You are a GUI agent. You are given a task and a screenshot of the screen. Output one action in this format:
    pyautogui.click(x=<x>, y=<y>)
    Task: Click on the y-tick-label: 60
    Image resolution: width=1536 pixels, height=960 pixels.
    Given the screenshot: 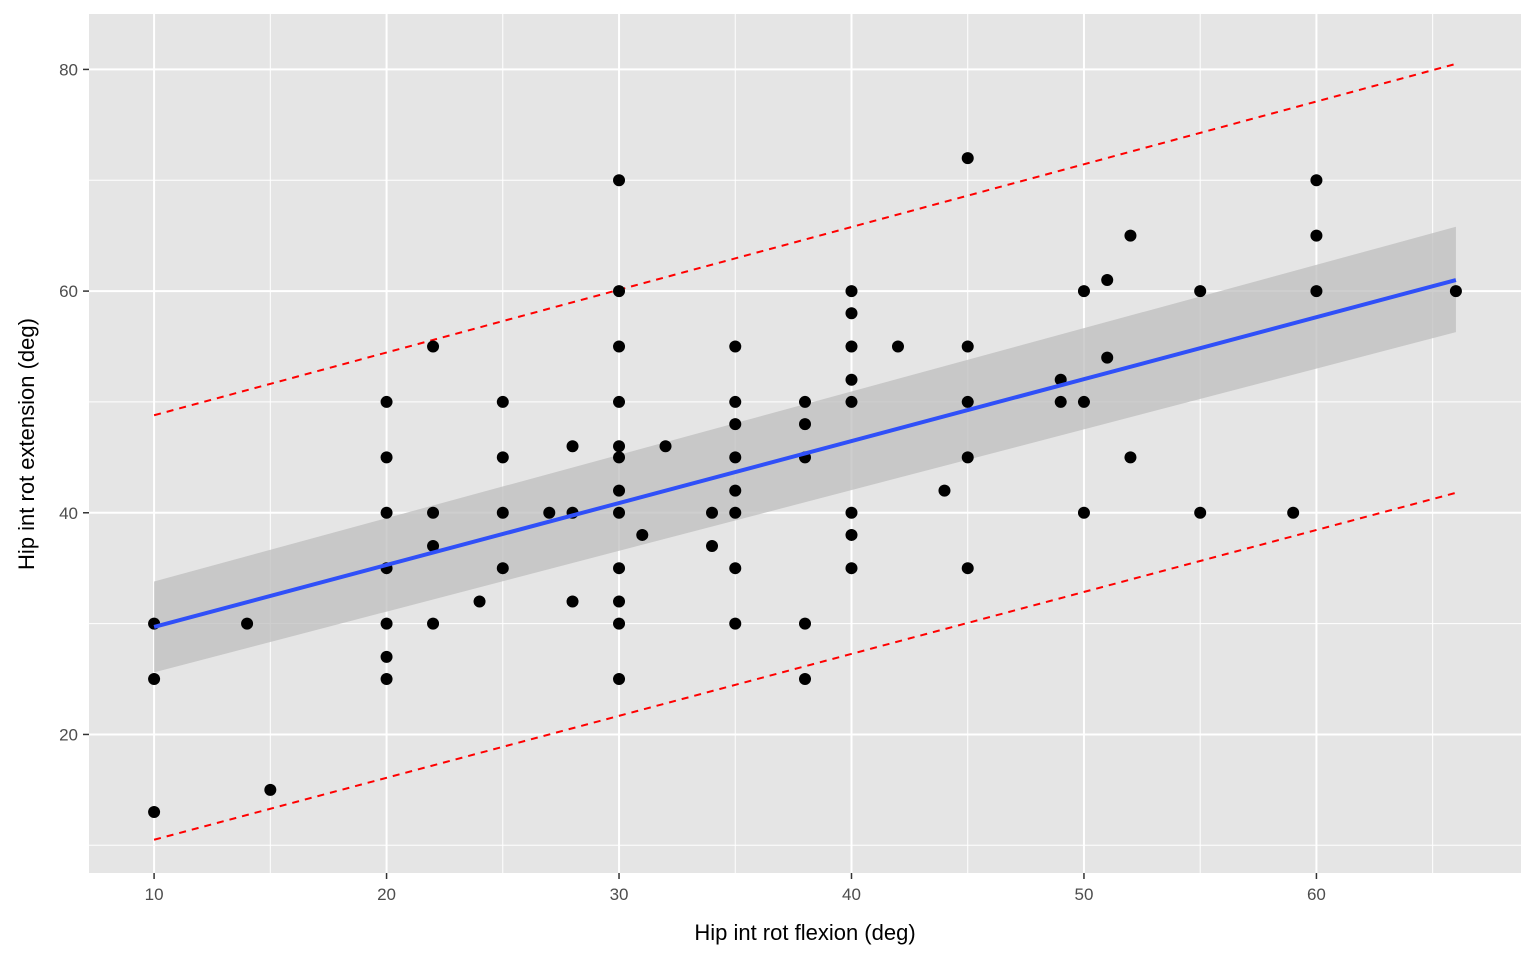 What is the action you would take?
    pyautogui.click(x=68, y=291)
    